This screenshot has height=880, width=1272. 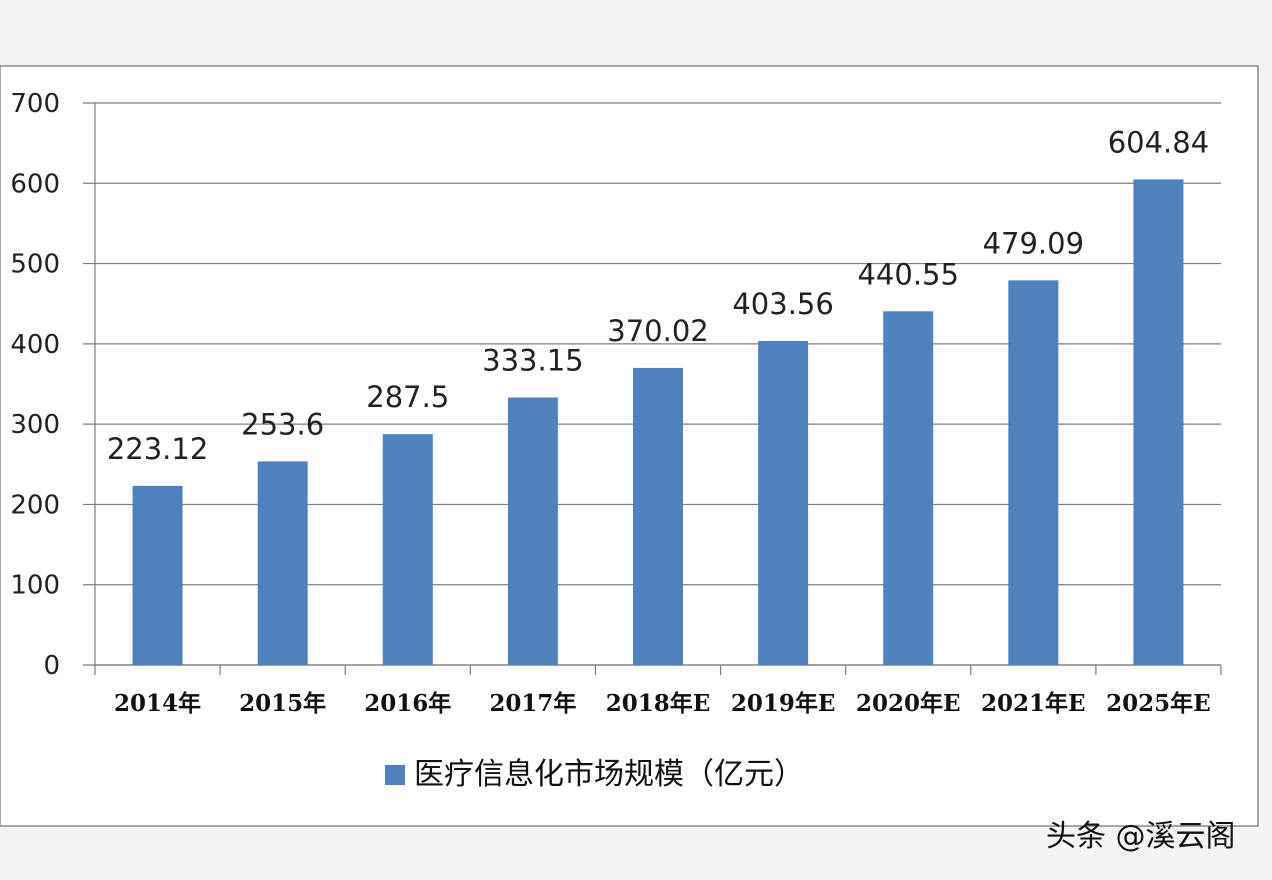 What do you see at coordinates (51, 666) in the screenshot?
I see `y-tick-label: 0` at bounding box center [51, 666].